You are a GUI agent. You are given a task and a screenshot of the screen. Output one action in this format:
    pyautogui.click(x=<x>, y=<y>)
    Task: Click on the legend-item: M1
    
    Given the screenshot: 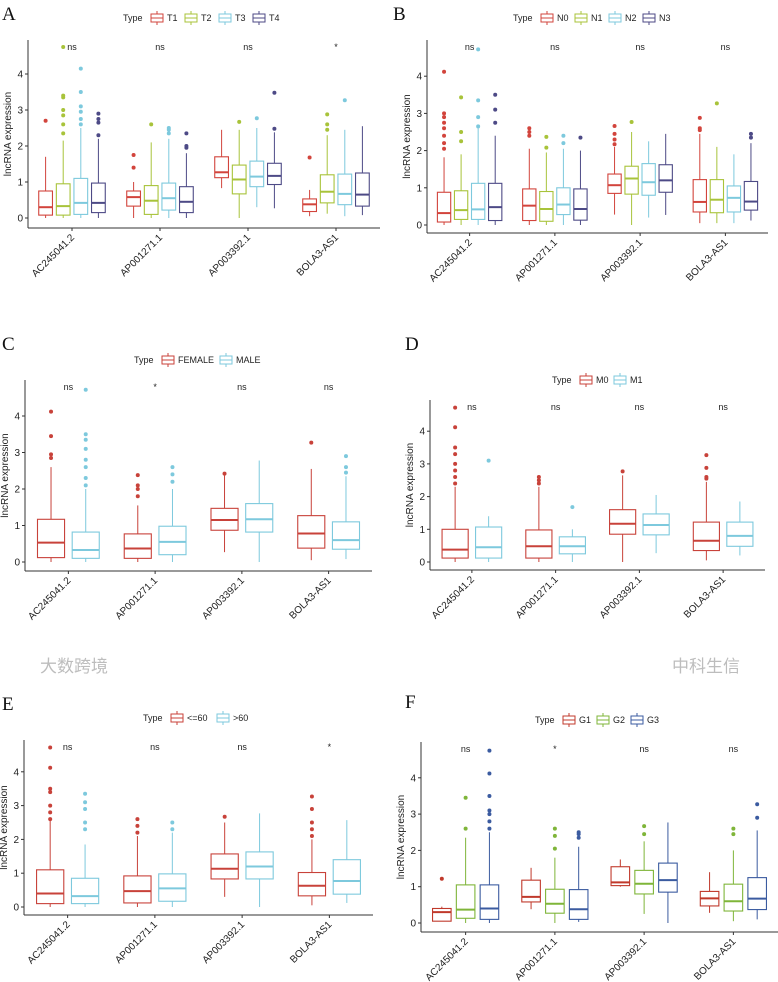 What is the action you would take?
    pyautogui.click(x=628, y=380)
    